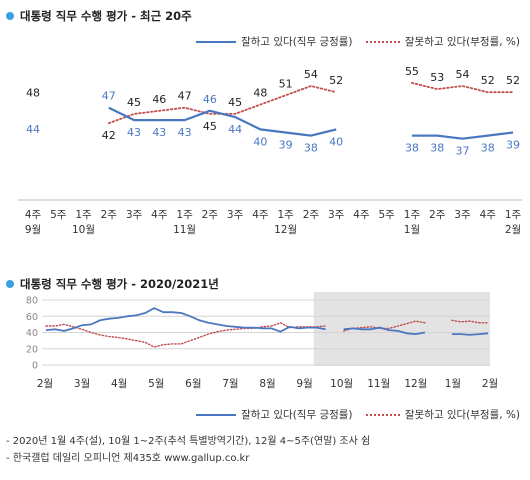  Describe the element at coordinates (412, 71) in the screenshot. I see `data-label-negative: 55` at that location.